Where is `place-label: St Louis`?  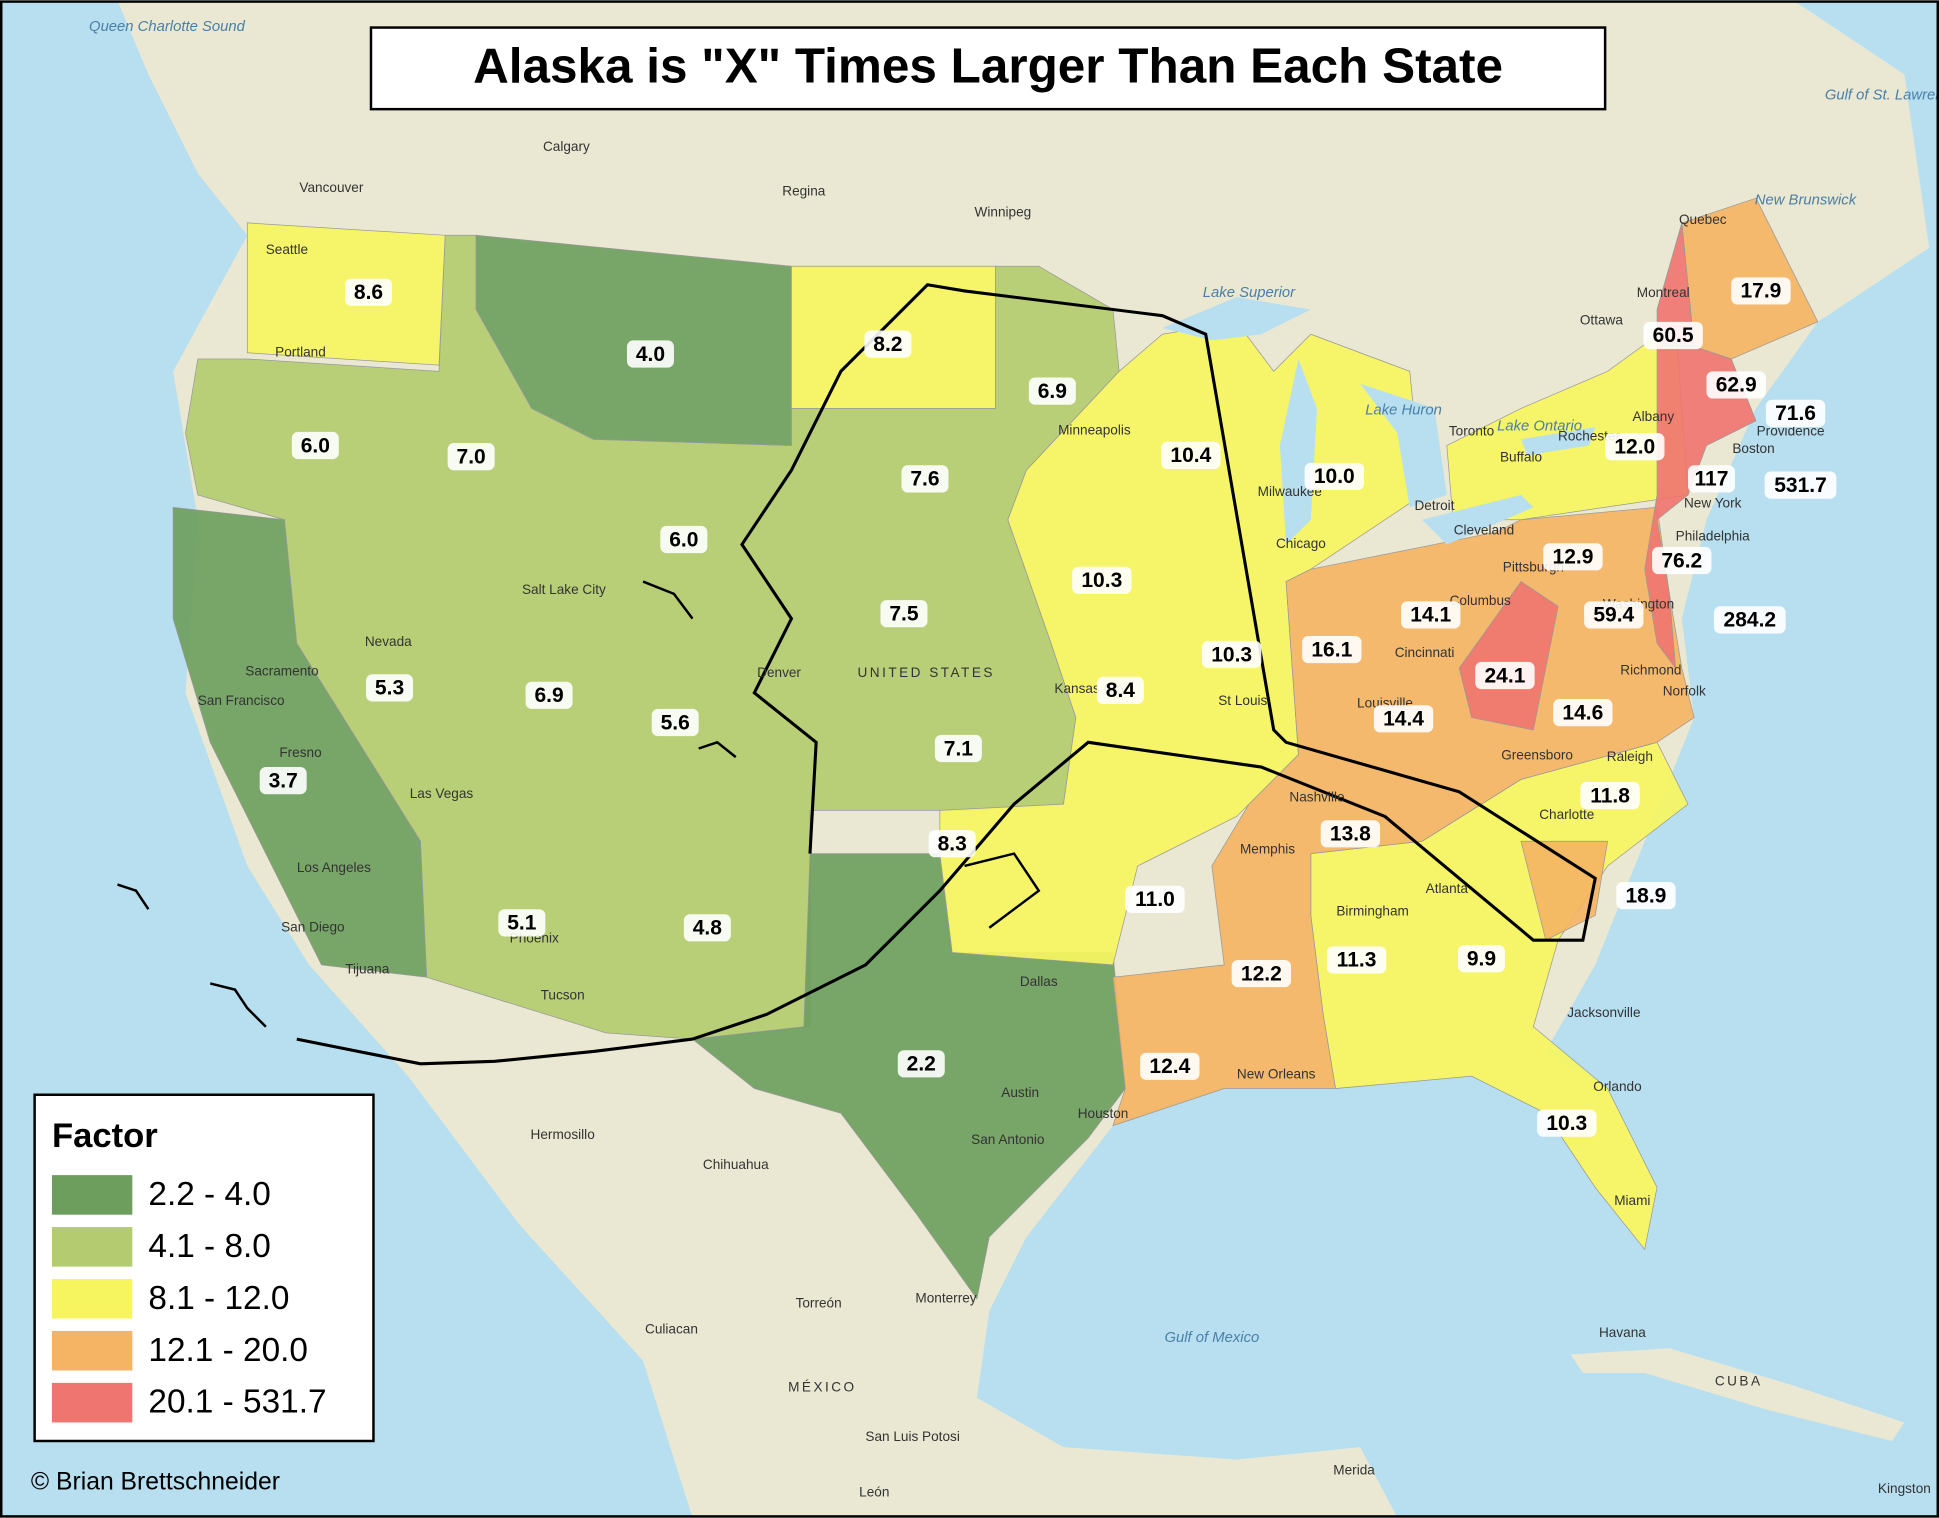
place-label: St Louis is located at coordinates (1242, 700).